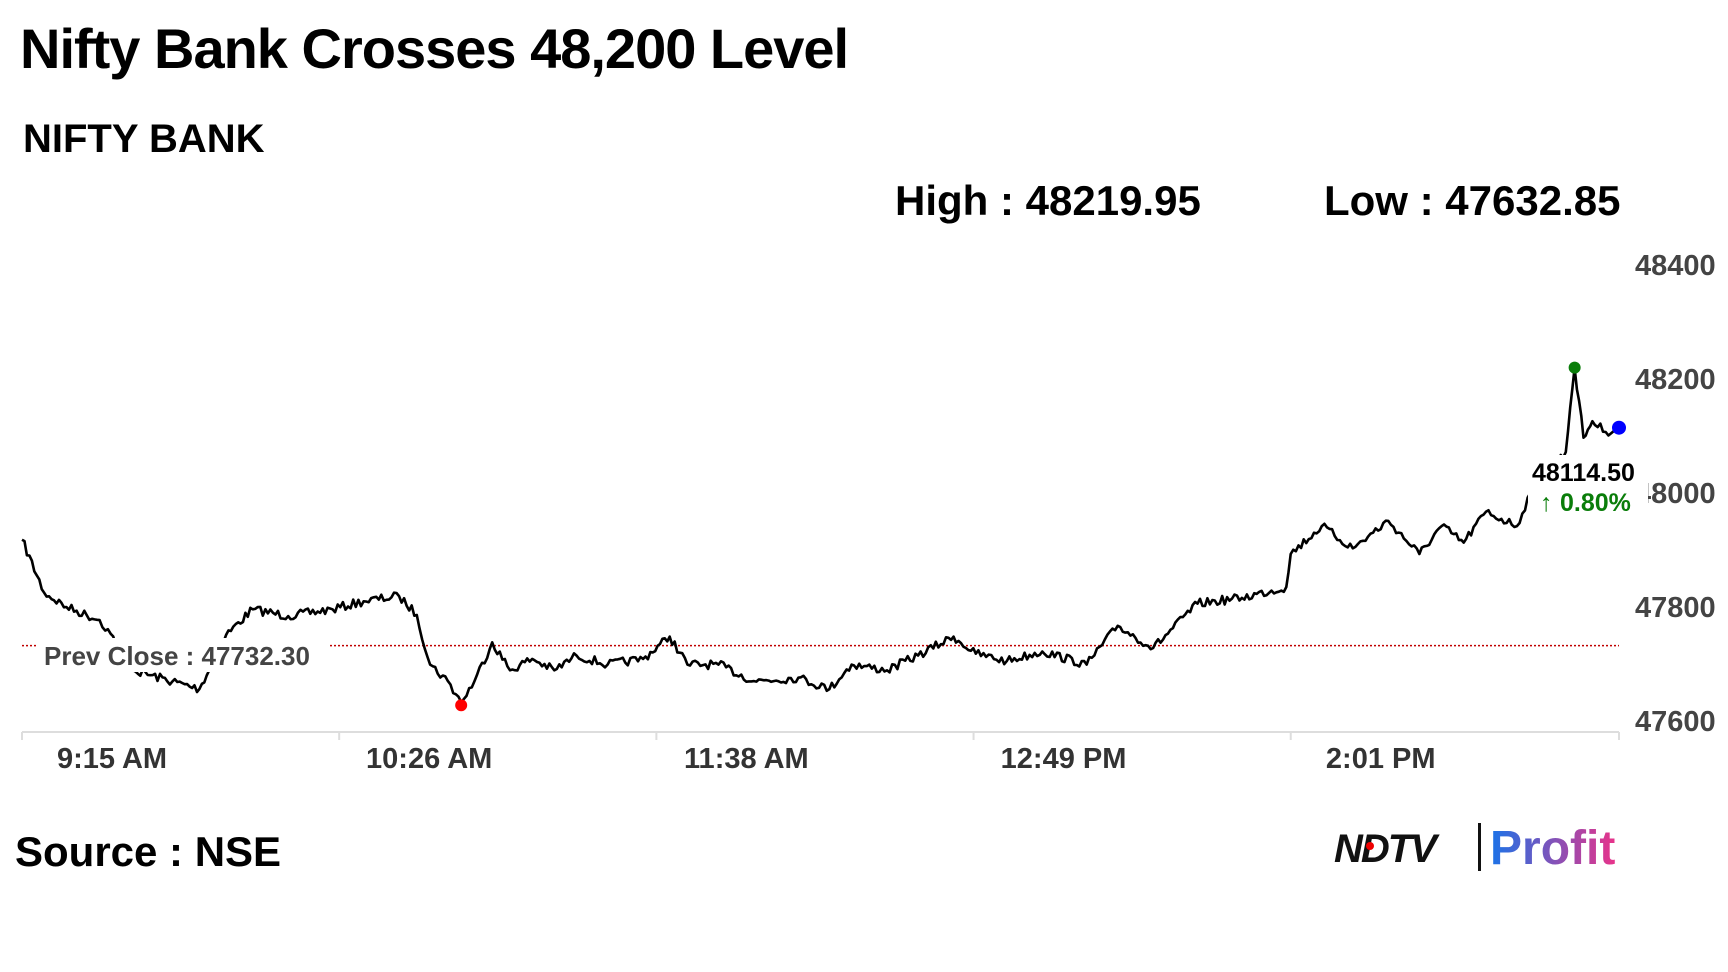 The height and width of the screenshot is (972, 1728). Describe the element at coordinates (177, 656) in the screenshot. I see `prev-close-label: Prev Close : 47732.30` at that location.